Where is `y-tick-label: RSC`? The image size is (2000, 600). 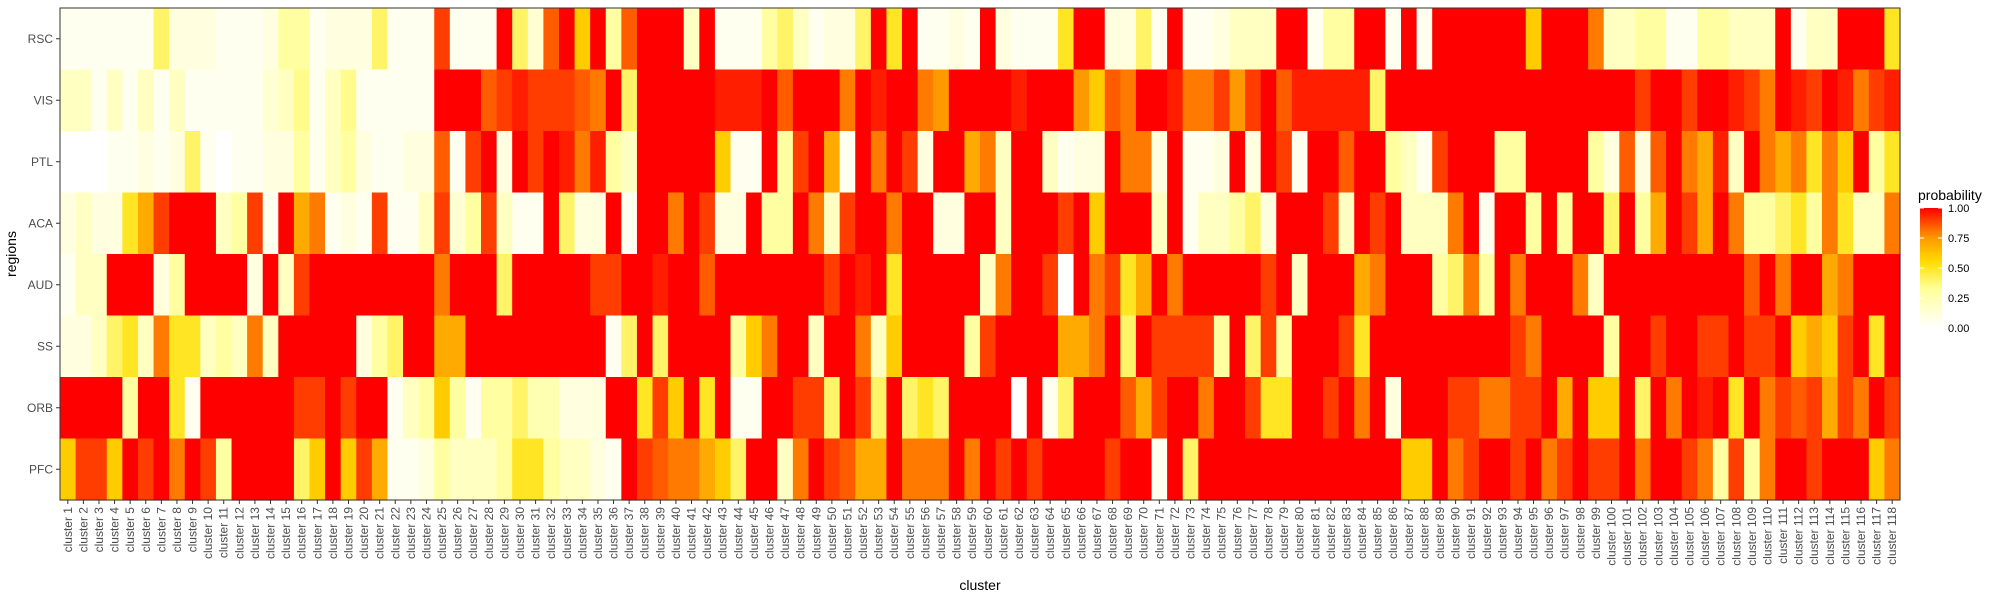
y-tick-label: RSC is located at coordinates (41, 39).